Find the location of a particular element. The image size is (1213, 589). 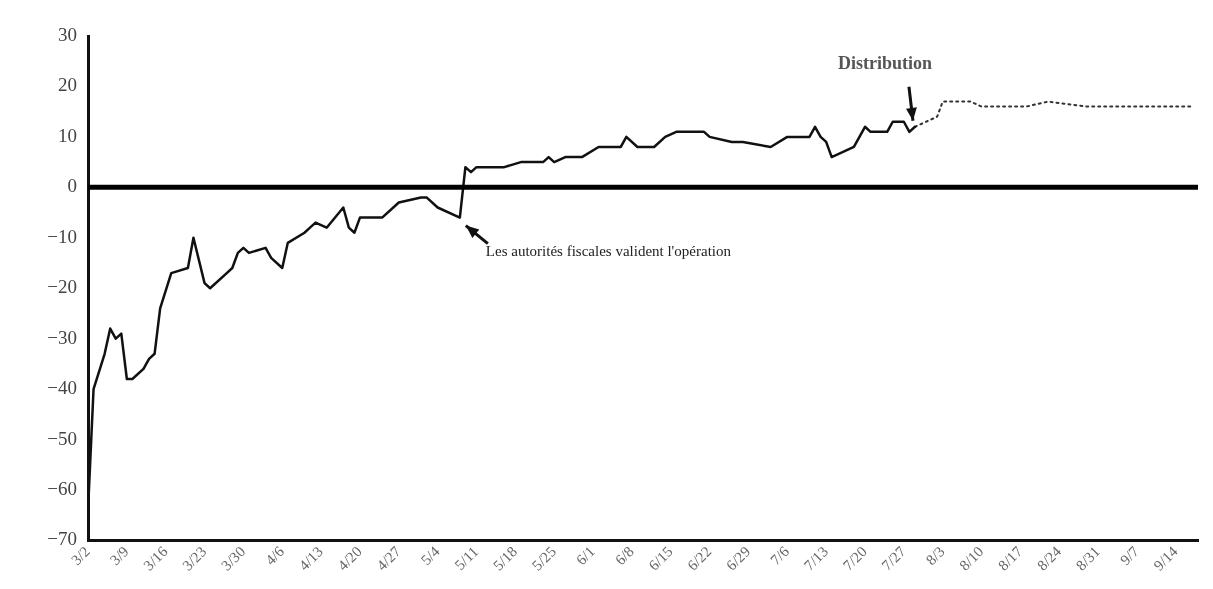

x-tick-label: 9/14 is located at coordinates (1166, 558).